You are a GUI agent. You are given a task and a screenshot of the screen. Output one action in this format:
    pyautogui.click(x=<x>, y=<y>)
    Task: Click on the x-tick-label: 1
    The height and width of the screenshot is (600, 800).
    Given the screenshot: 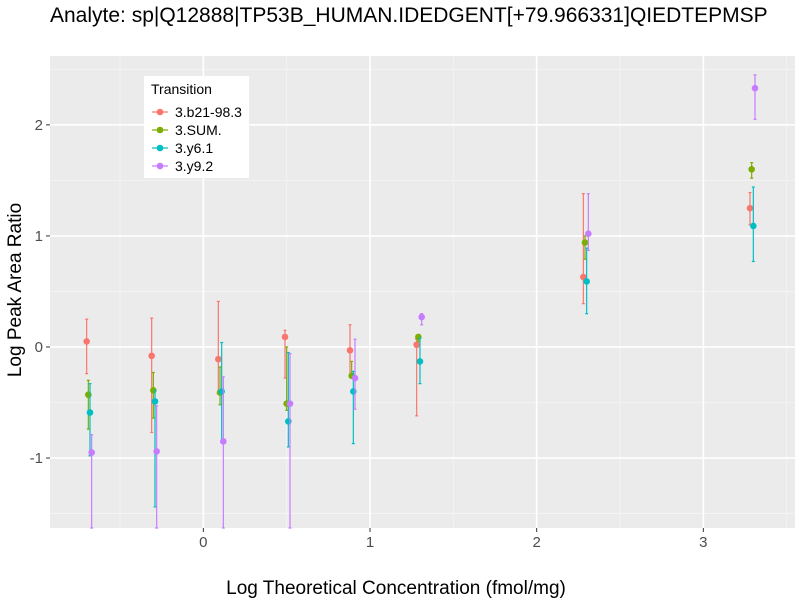 What is the action you would take?
    pyautogui.click(x=370, y=542)
    